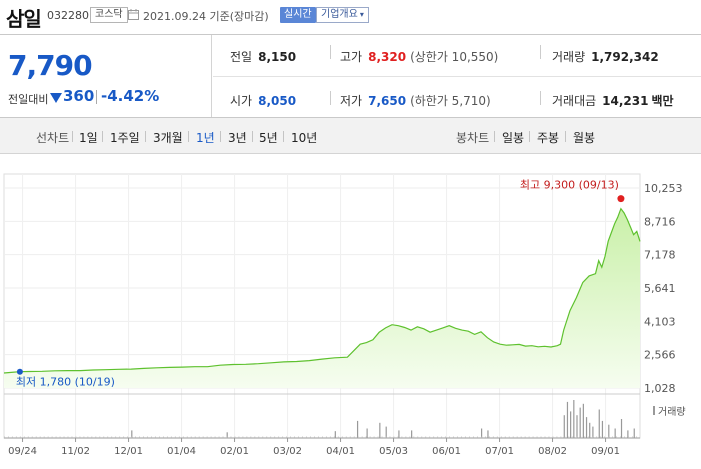 Image resolution: width=701 pixels, height=469 pixels. I want to click on max-label: 최고 9,300 (09/13), so click(569, 185).